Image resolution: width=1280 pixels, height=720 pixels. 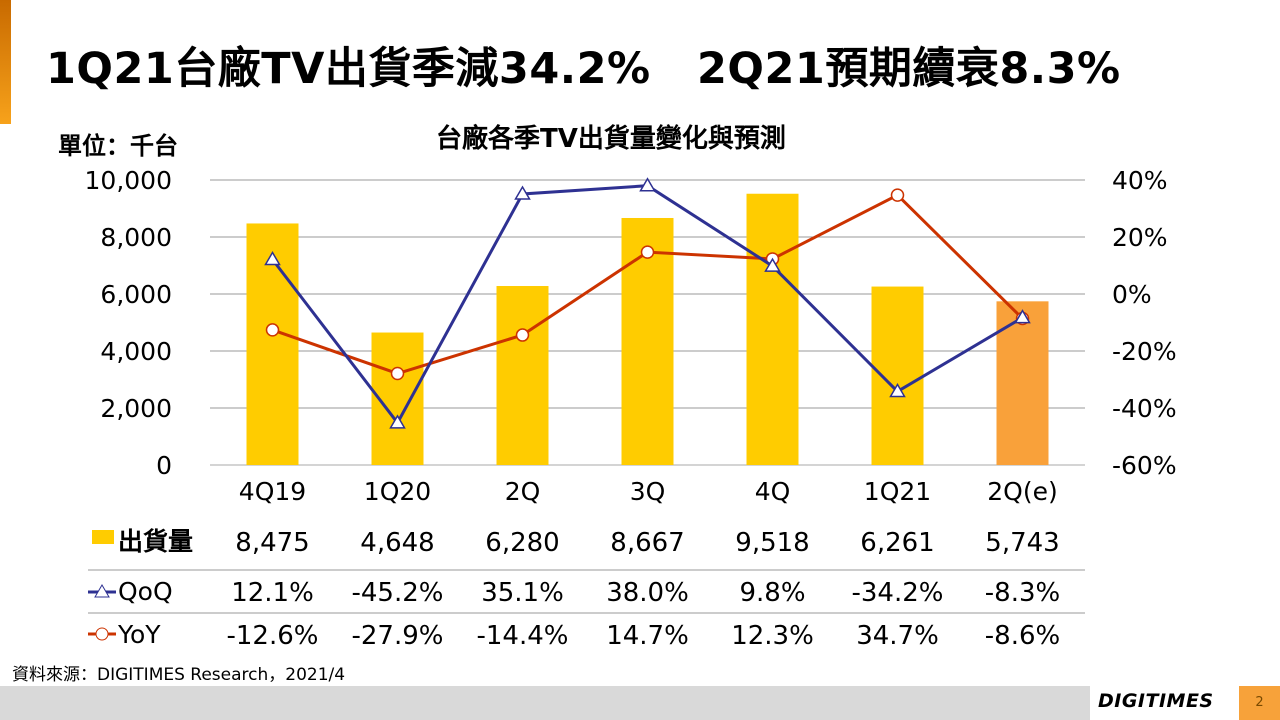 I want to click on category-label: 3Q, so click(x=648, y=491).